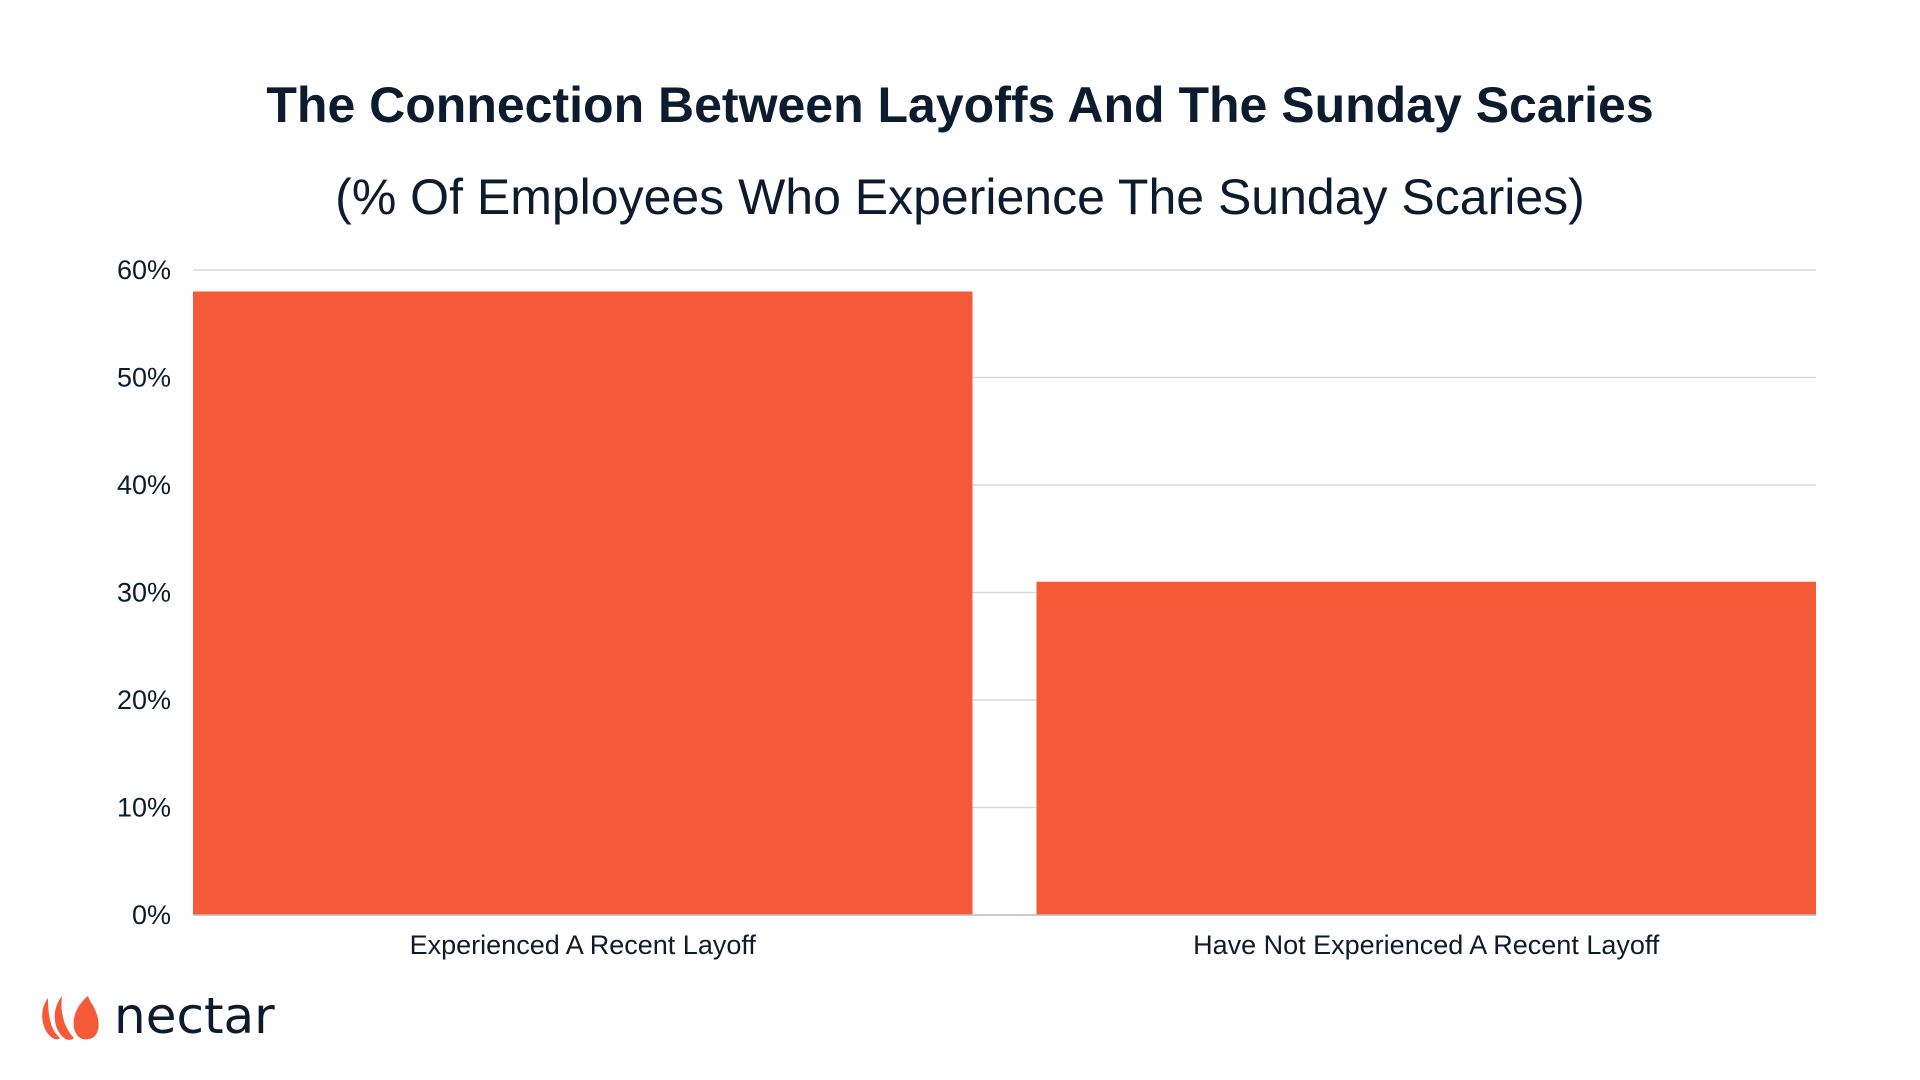 The image size is (1920, 1080). I want to click on logo-petal-right, so click(86, 1018).